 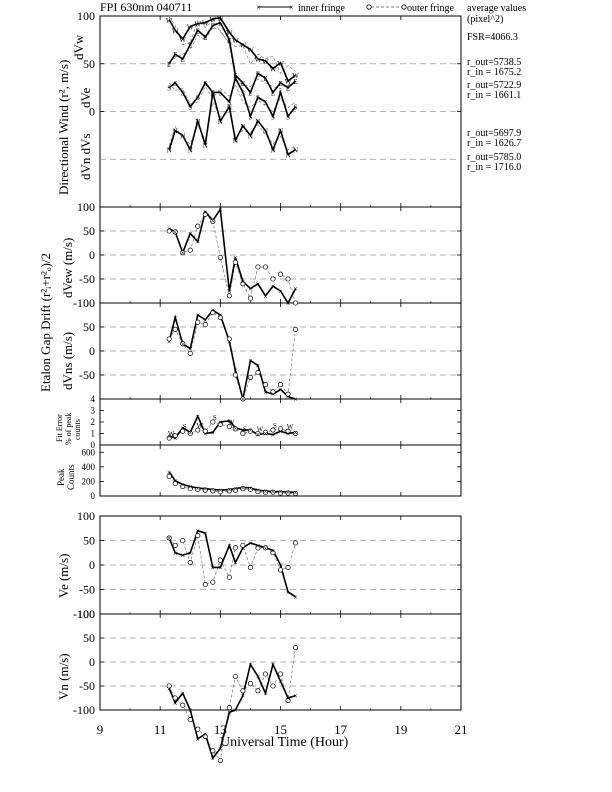 I want to click on y-tick-label-peak: 0, so click(x=93, y=496).